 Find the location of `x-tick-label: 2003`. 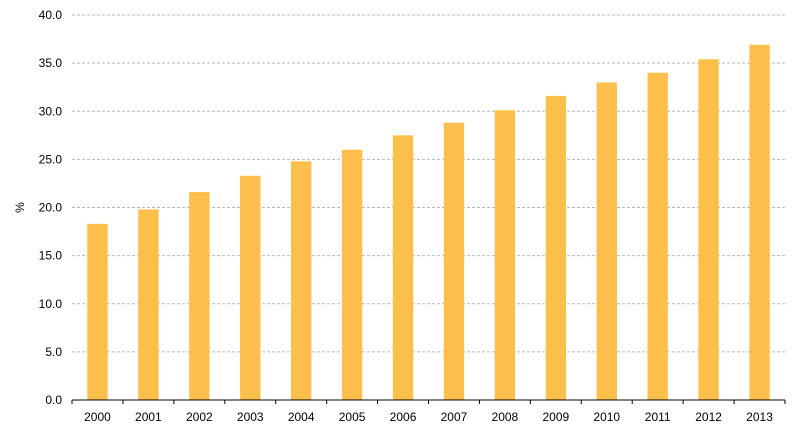

x-tick-label: 2003 is located at coordinates (250, 417).